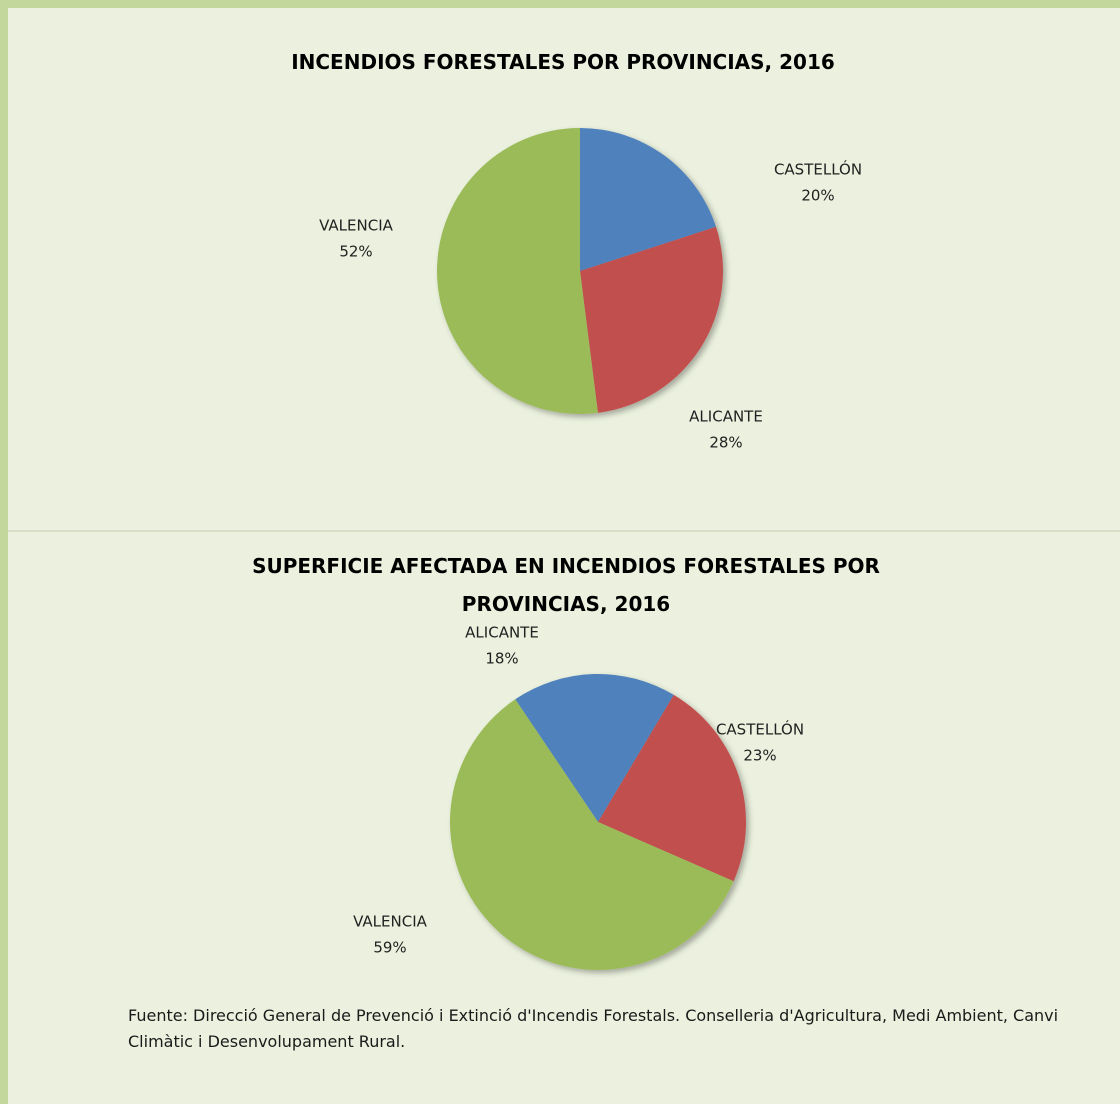 The height and width of the screenshot is (1104, 1120). What do you see at coordinates (501, 659) in the screenshot?
I see `slice-value-label: 18%` at bounding box center [501, 659].